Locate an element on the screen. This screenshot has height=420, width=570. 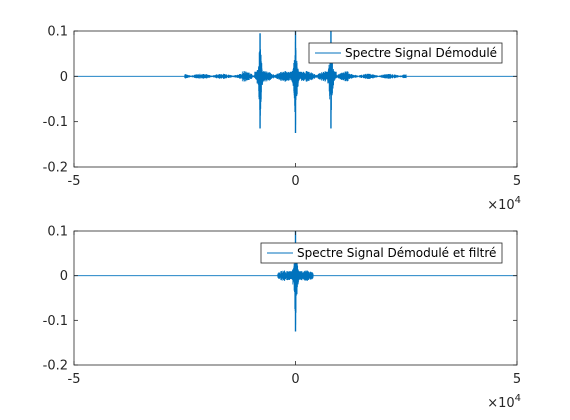
legend-entry: Spectre Signal Démodulé is located at coordinates (421, 53).